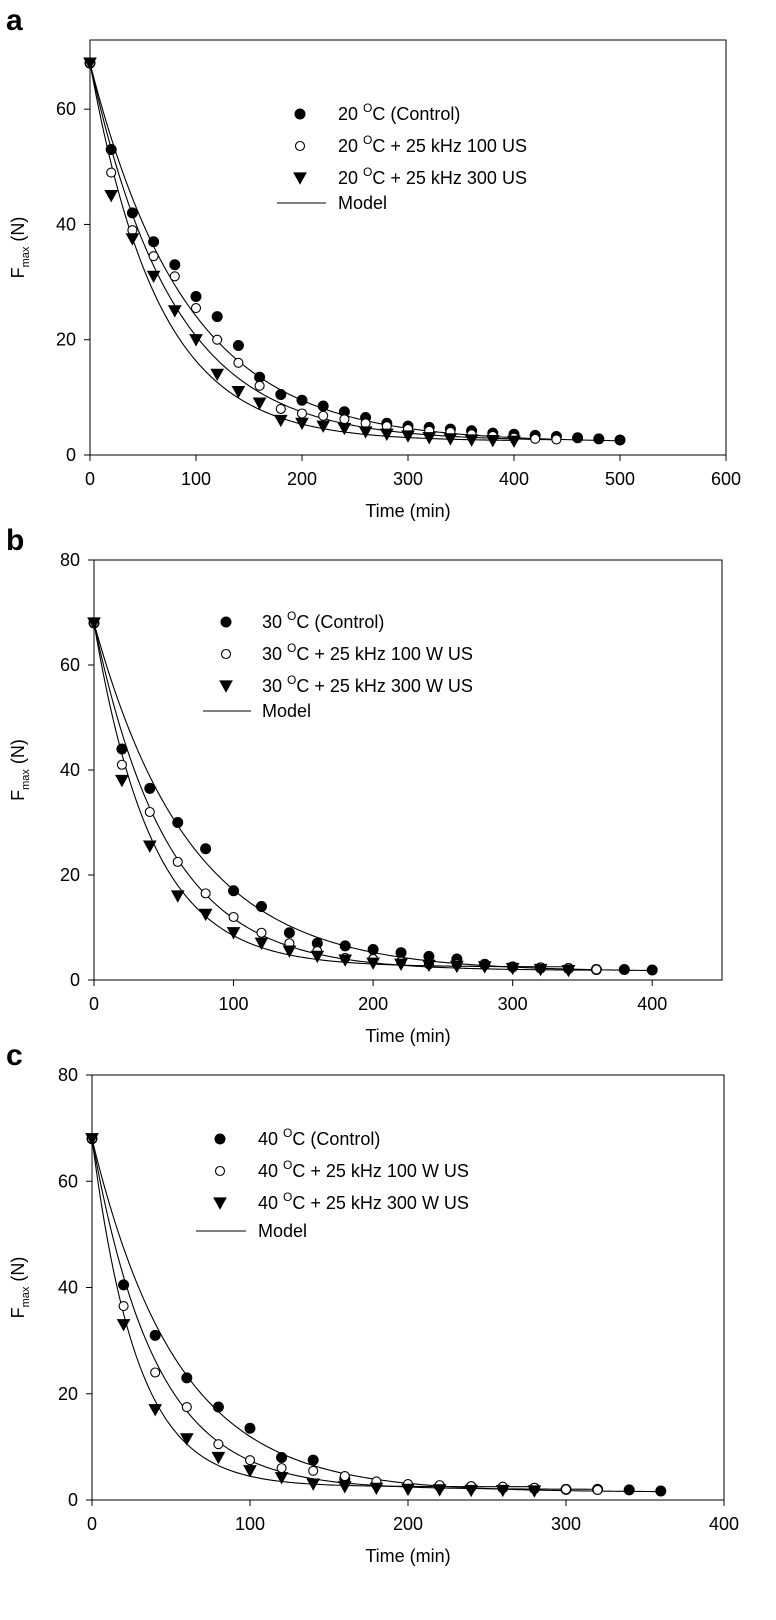  I want to click on legend-label: 30 OC (Control), so click(323, 620).